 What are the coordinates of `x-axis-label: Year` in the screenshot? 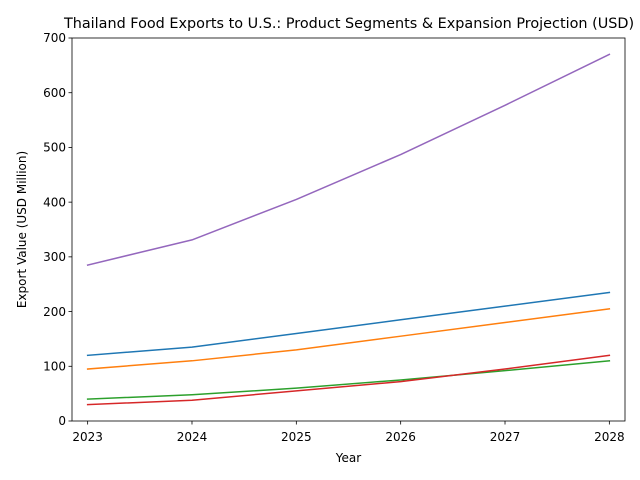 It's located at (348, 458).